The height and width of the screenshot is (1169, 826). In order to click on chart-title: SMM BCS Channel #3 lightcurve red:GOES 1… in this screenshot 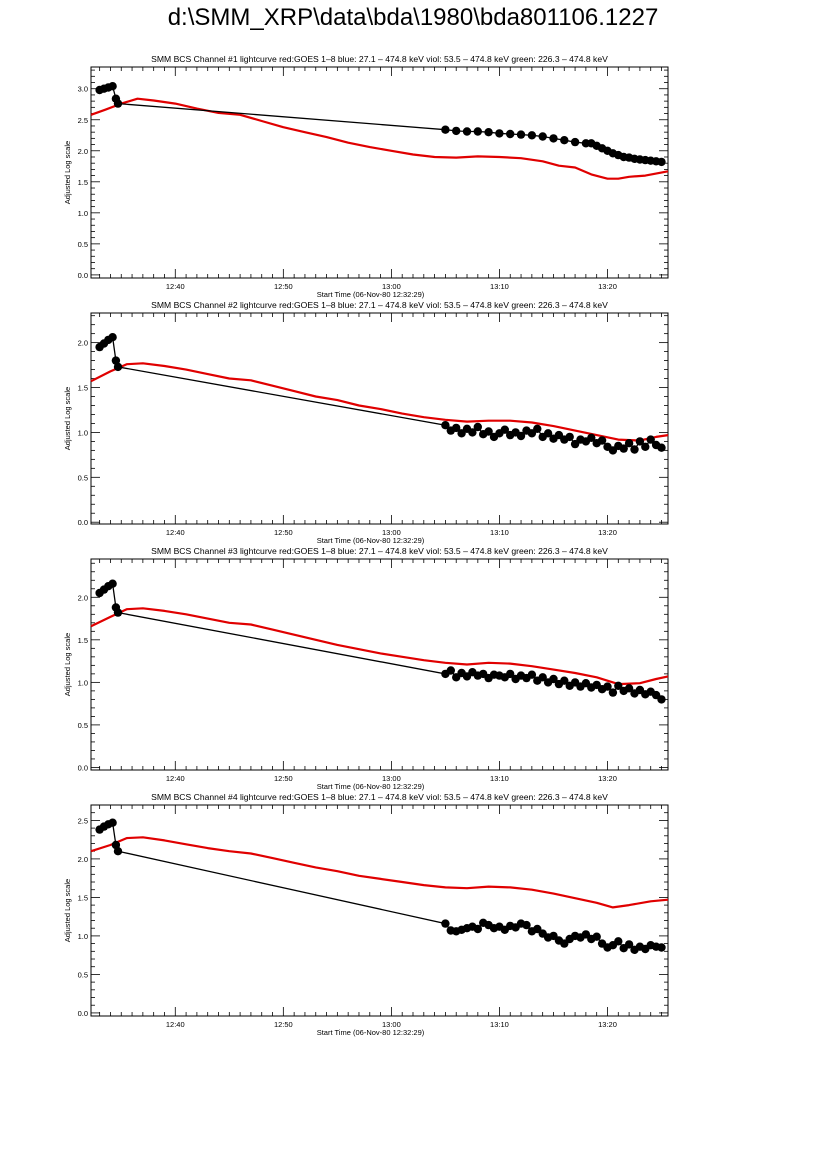, I will do `click(379, 551)`.